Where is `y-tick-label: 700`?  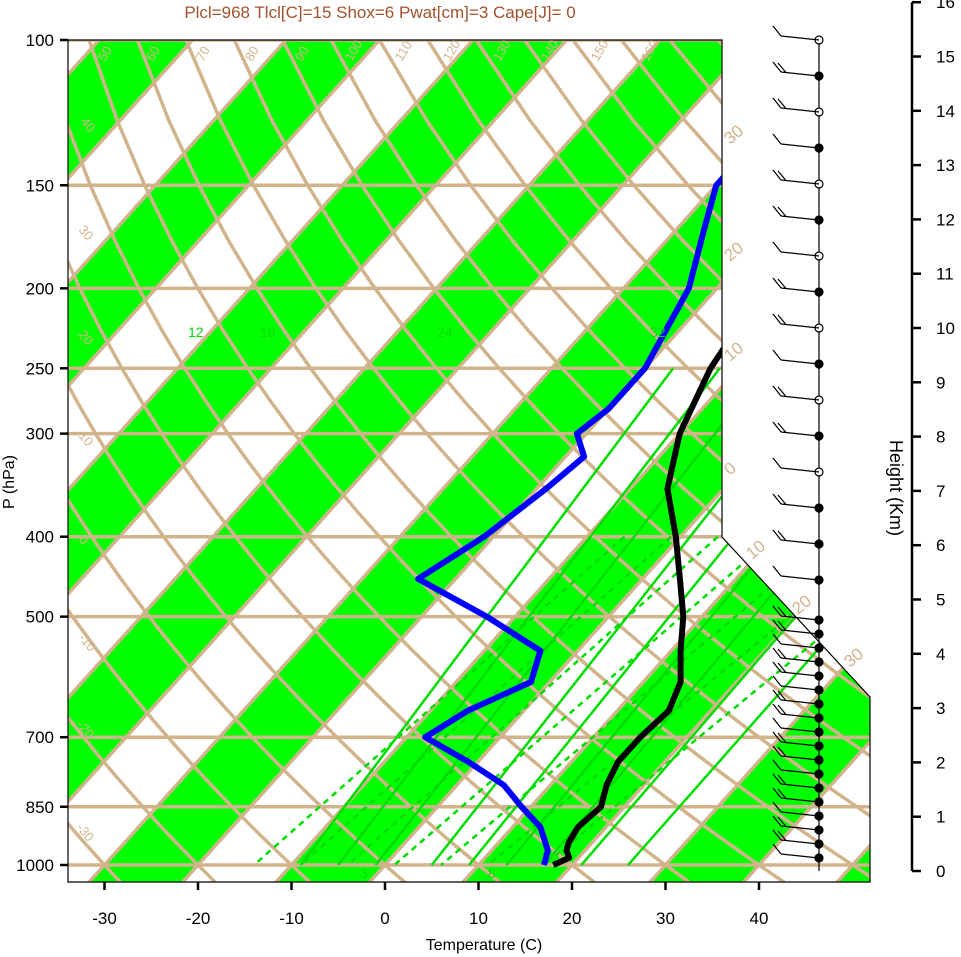 y-tick-label: 700 is located at coordinates (40, 737).